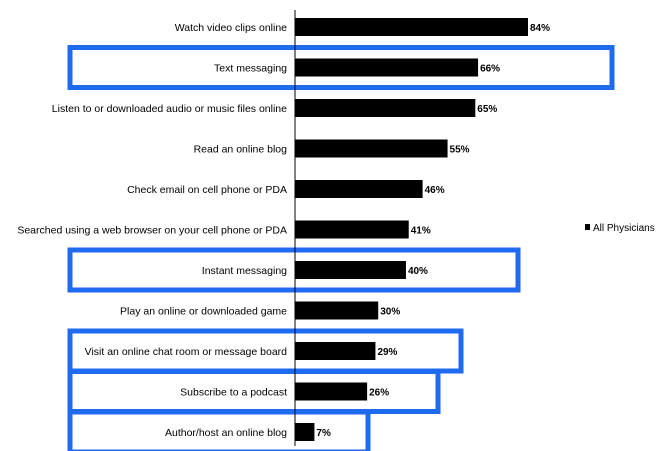 The width and height of the screenshot is (657, 451). Describe the element at coordinates (250, 69) in the screenshot. I see `category-label: Text messaging` at that location.